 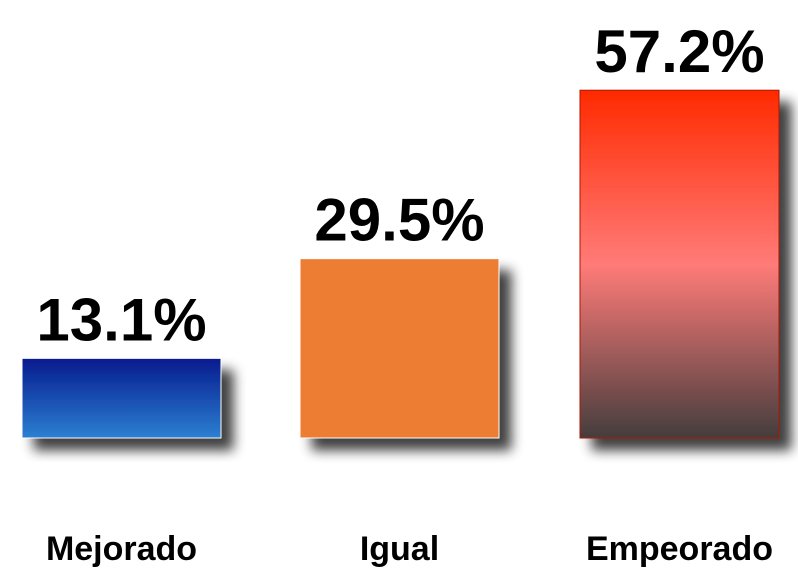 What do you see at coordinates (399, 220) in the screenshot?
I see `value-label: 29.5%` at bounding box center [399, 220].